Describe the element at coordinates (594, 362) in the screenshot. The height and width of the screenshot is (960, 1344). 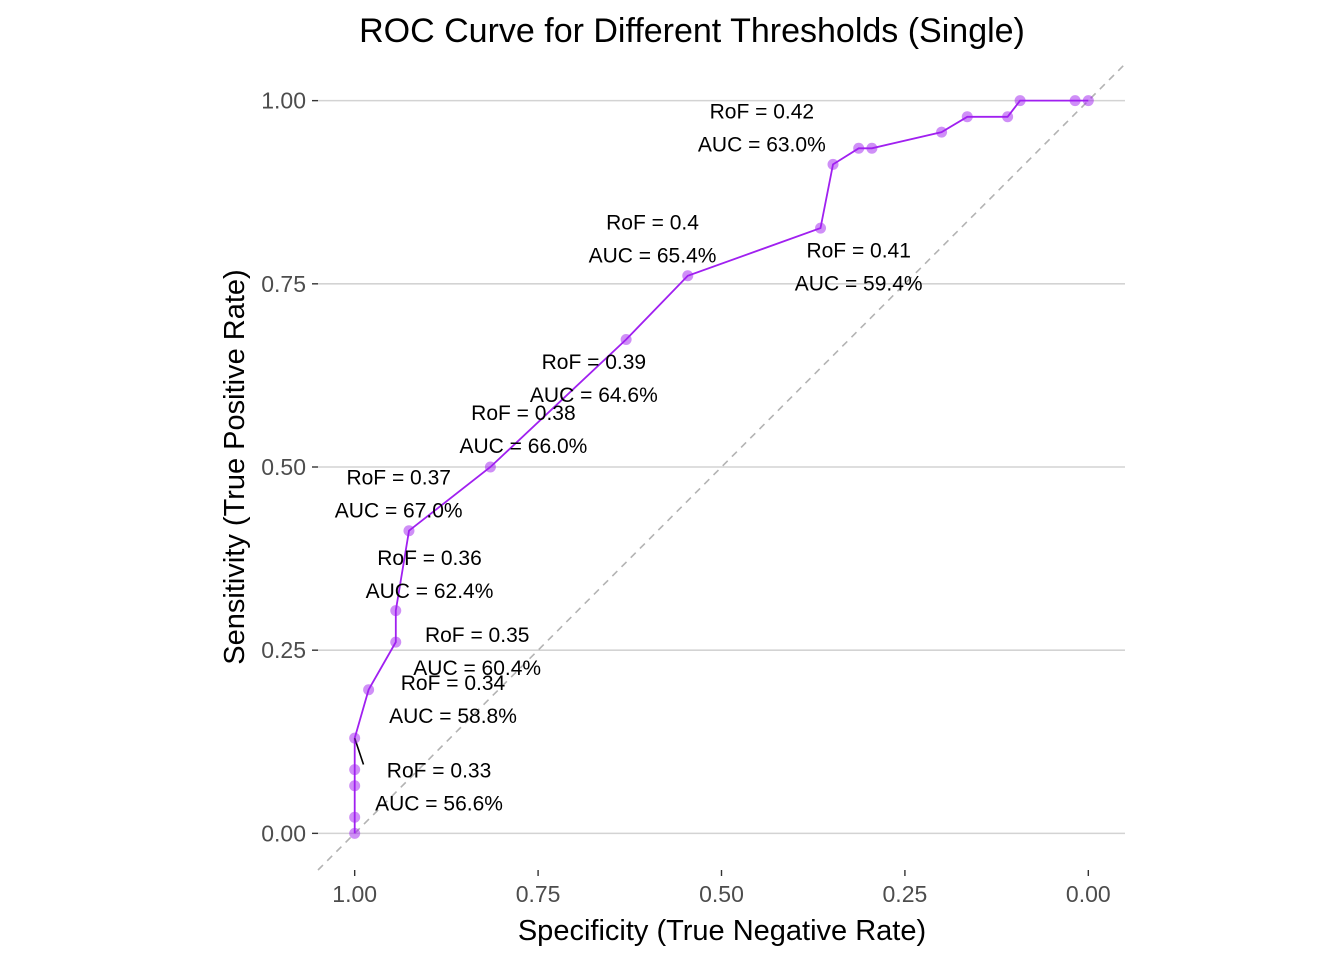
I see `annotation-rof-6: RoF = 0.39` at that location.